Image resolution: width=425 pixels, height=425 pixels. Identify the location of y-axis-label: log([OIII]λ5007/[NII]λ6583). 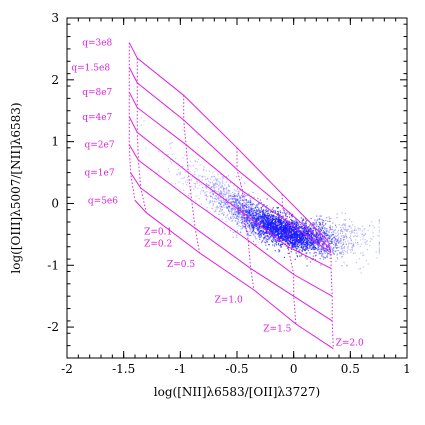
(16, 187).